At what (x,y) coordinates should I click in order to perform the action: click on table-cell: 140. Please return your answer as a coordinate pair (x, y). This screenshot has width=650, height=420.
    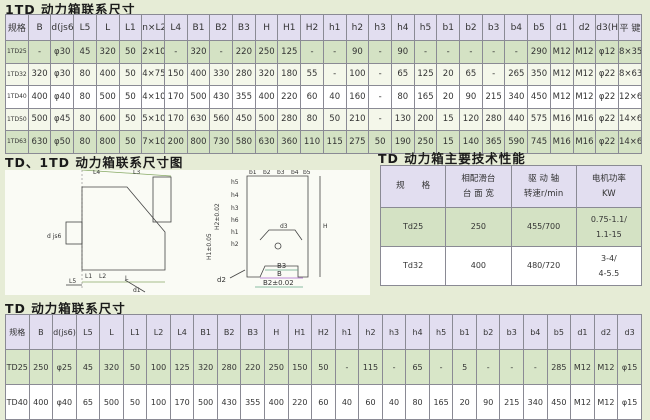
    Looking at the image, I should click on (471, 142).